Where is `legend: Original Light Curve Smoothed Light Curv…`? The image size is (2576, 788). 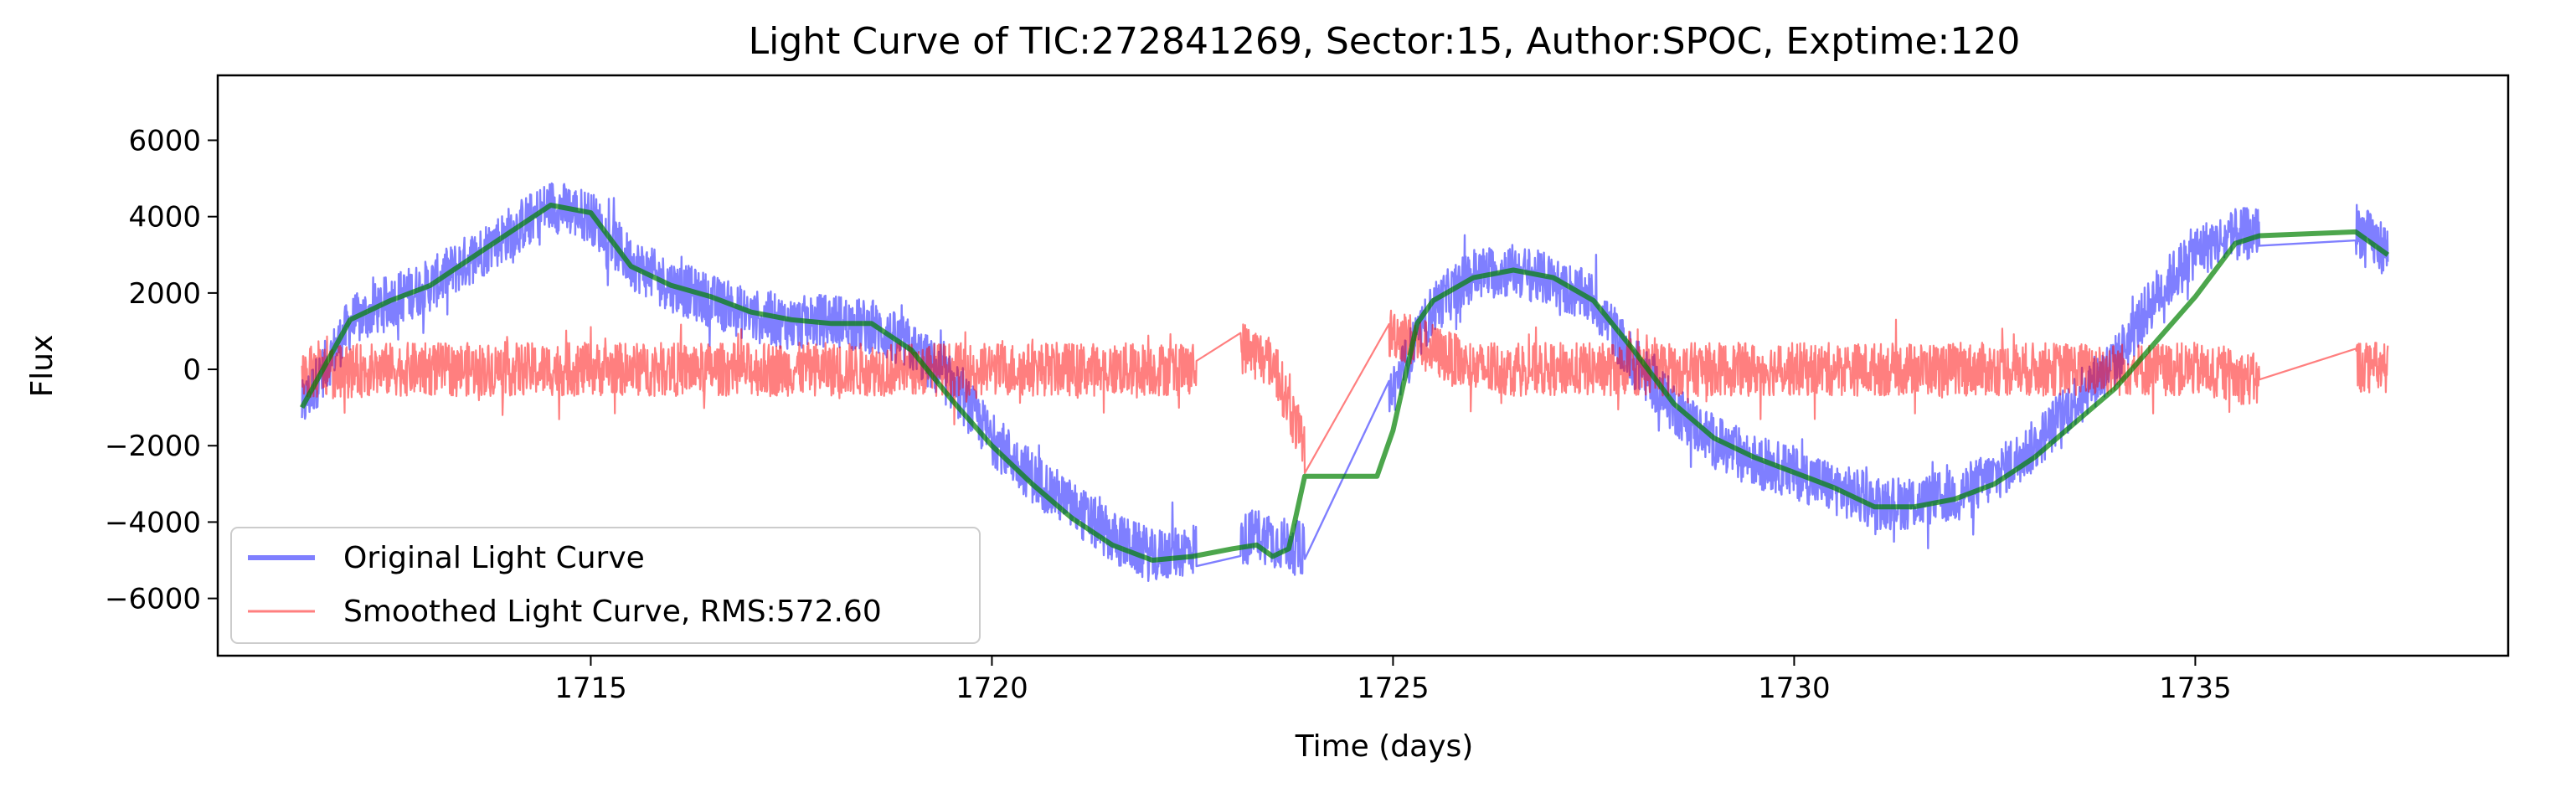 legend: Original Light Curve Smoothed Light Curv… is located at coordinates (605, 585).